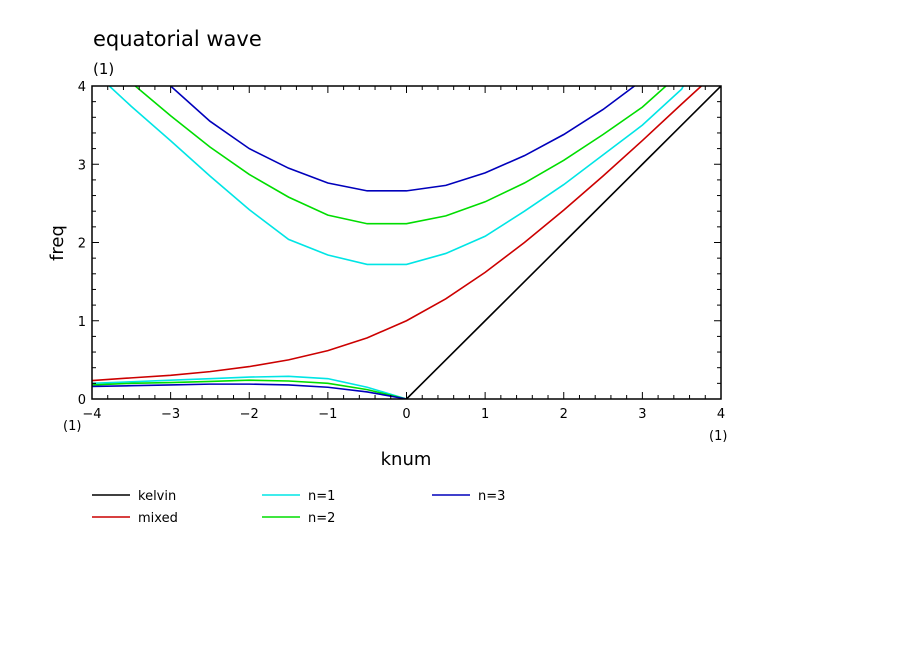 This screenshot has height=654, width=904. I want to click on x-tick-label: −2, so click(249, 414).